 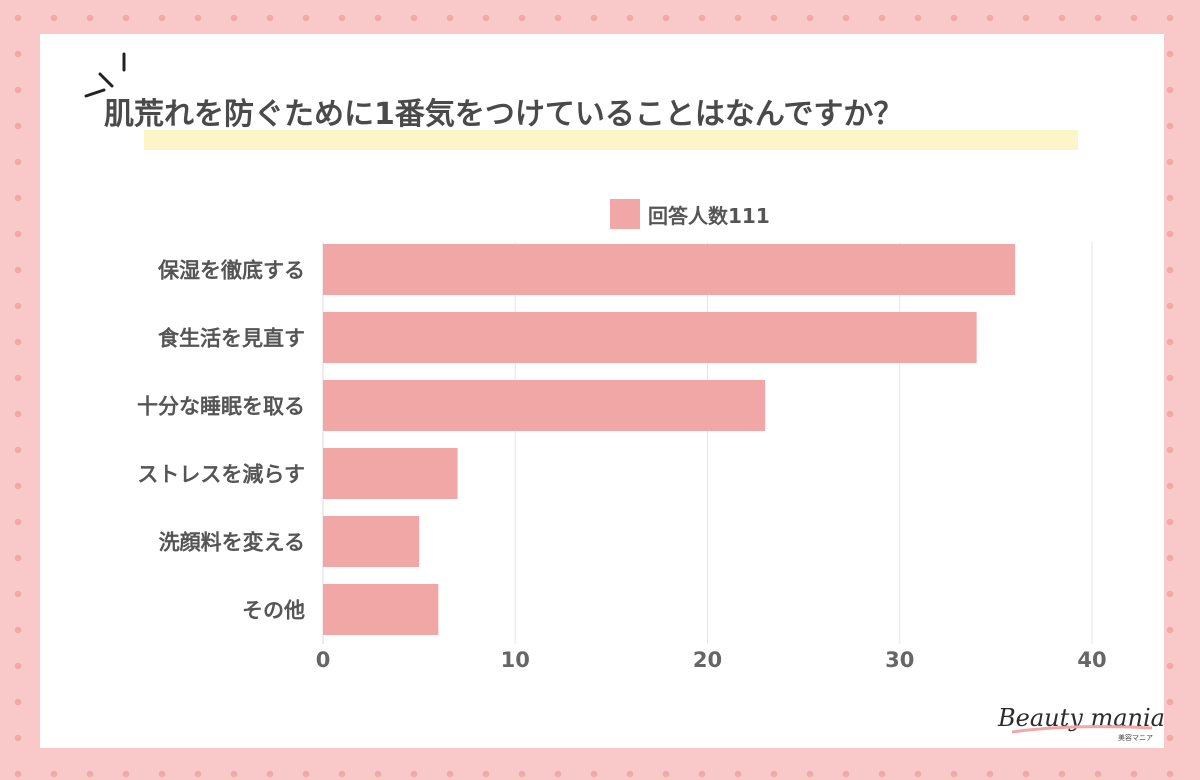 What do you see at coordinates (1082, 729) in the screenshot?
I see `logo-swoosh-icon` at bounding box center [1082, 729].